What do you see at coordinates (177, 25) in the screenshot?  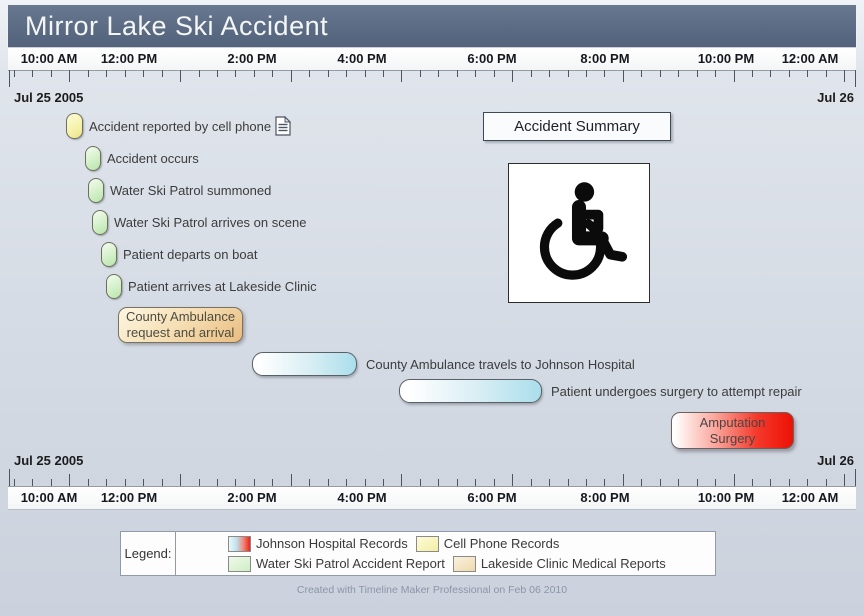 I see `page-title: Mirror Lake Ski Accident` at bounding box center [177, 25].